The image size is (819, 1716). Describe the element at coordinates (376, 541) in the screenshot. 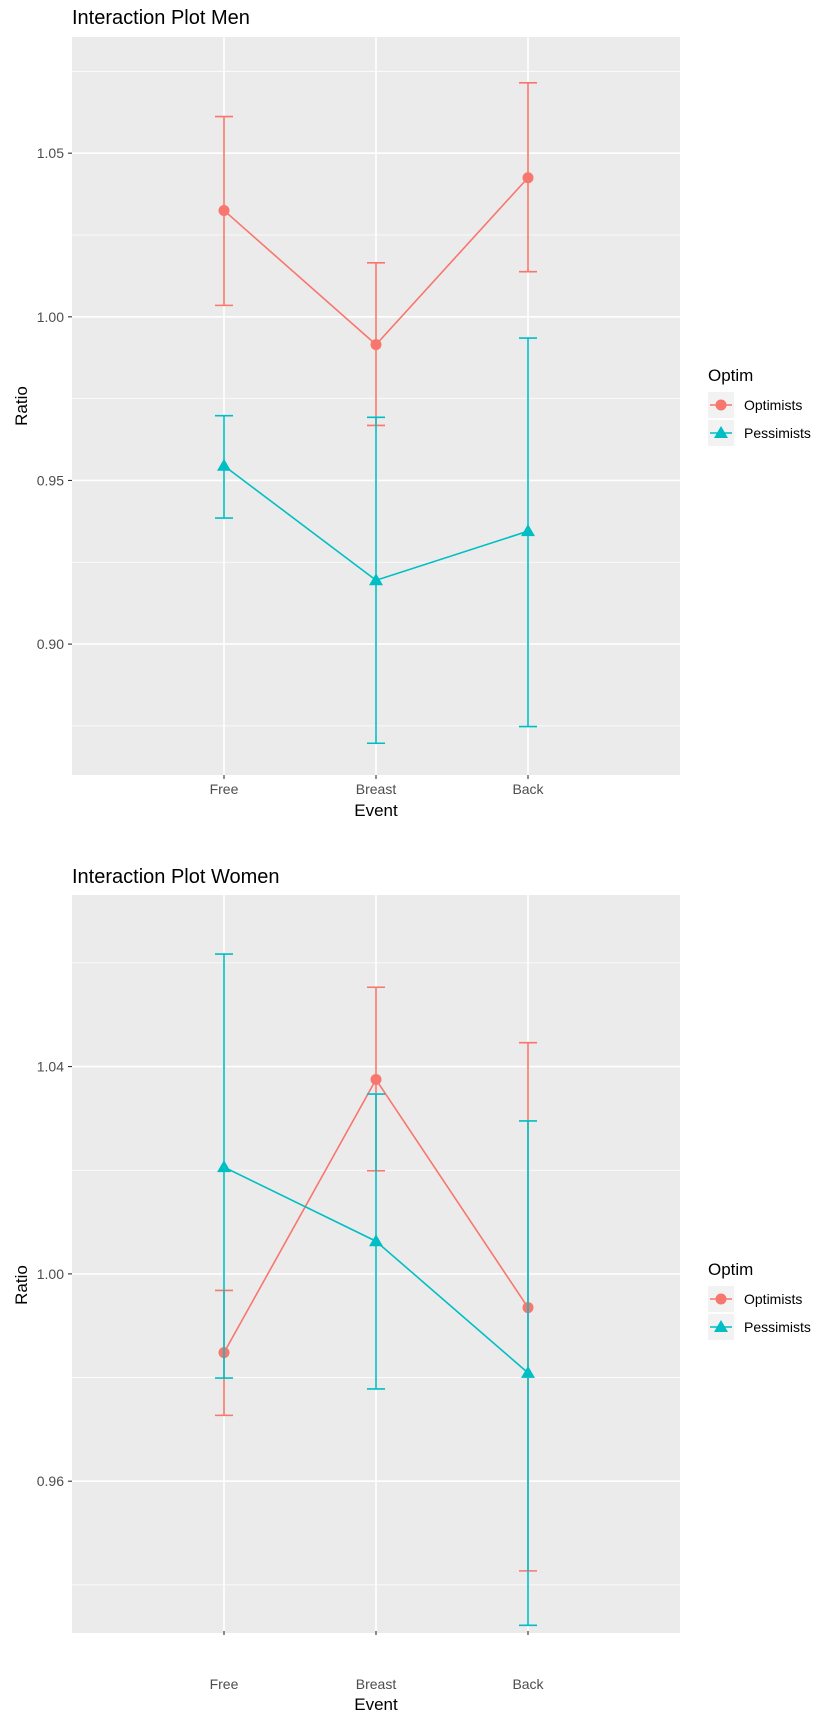

I see `series-pessimists` at that location.